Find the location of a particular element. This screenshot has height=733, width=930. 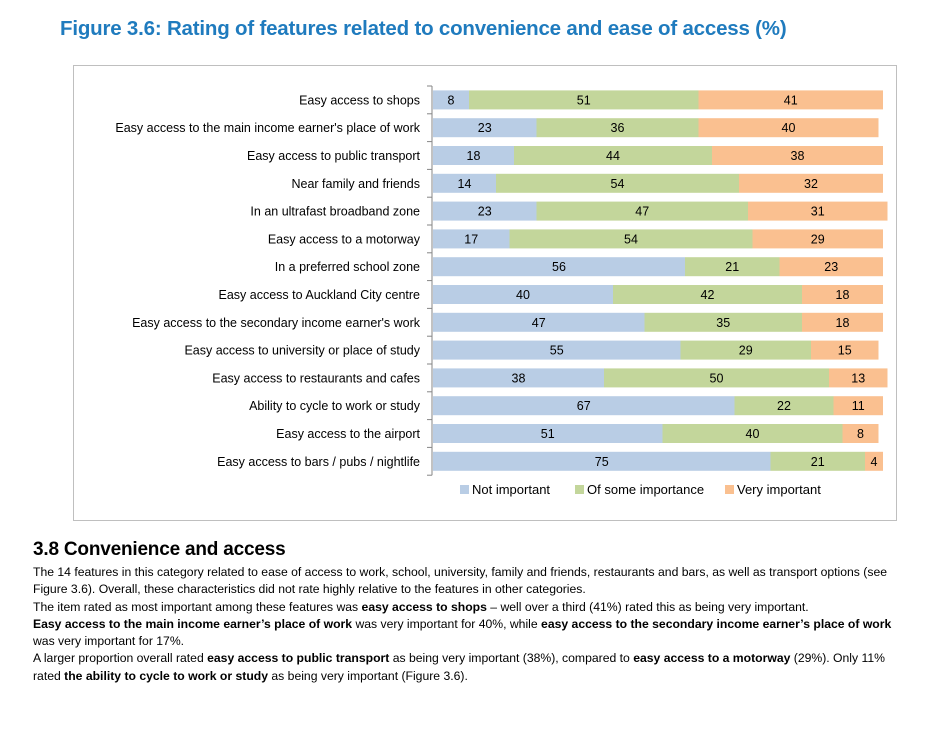

data-label: 54 is located at coordinates (618, 184).